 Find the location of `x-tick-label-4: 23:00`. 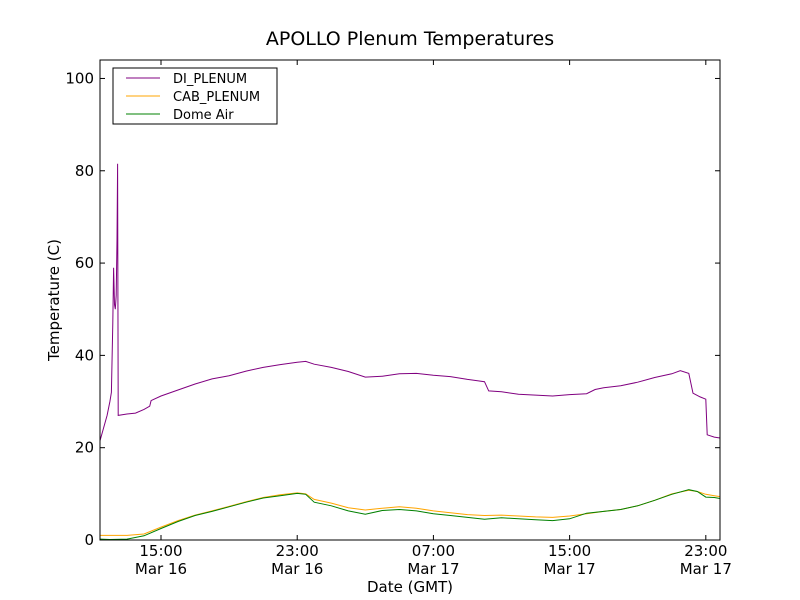

x-tick-label-4: 23:00 is located at coordinates (705, 551).